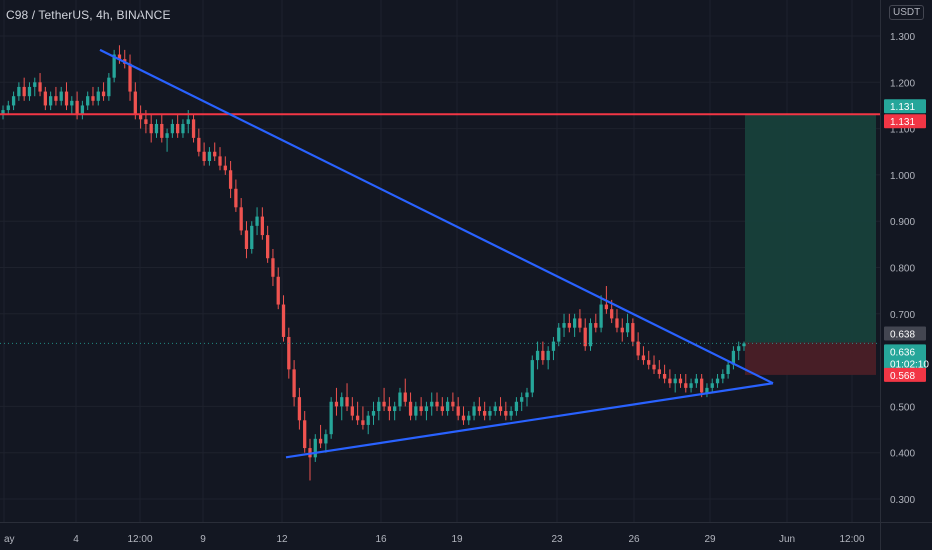 Image resolution: width=932 pixels, height=550 pixels. What do you see at coordinates (9, 539) in the screenshot?
I see `time-tick-label: ay` at bounding box center [9, 539].